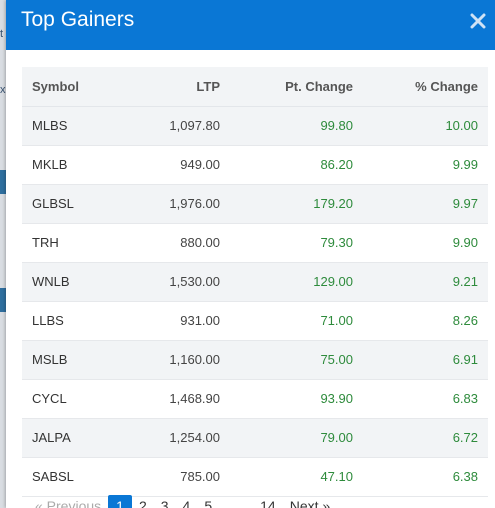 The width and height of the screenshot is (495, 508). Describe the element at coordinates (296, 438) in the screenshot. I see `cell-pt-change: 79.00` at that location.